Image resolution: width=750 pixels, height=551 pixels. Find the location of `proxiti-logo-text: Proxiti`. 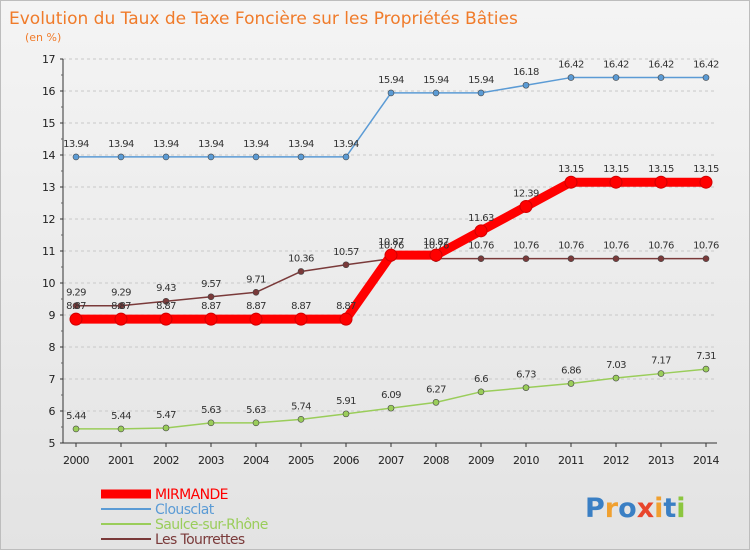

proxiti-logo-text: Proxiti is located at coordinates (635, 508).